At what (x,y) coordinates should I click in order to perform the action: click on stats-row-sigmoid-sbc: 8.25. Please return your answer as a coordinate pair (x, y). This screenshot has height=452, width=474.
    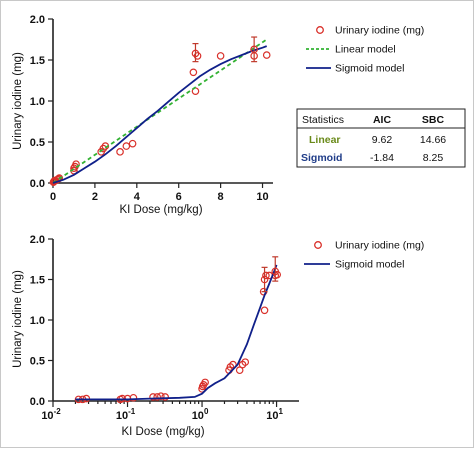
    Looking at the image, I should click on (433, 158).